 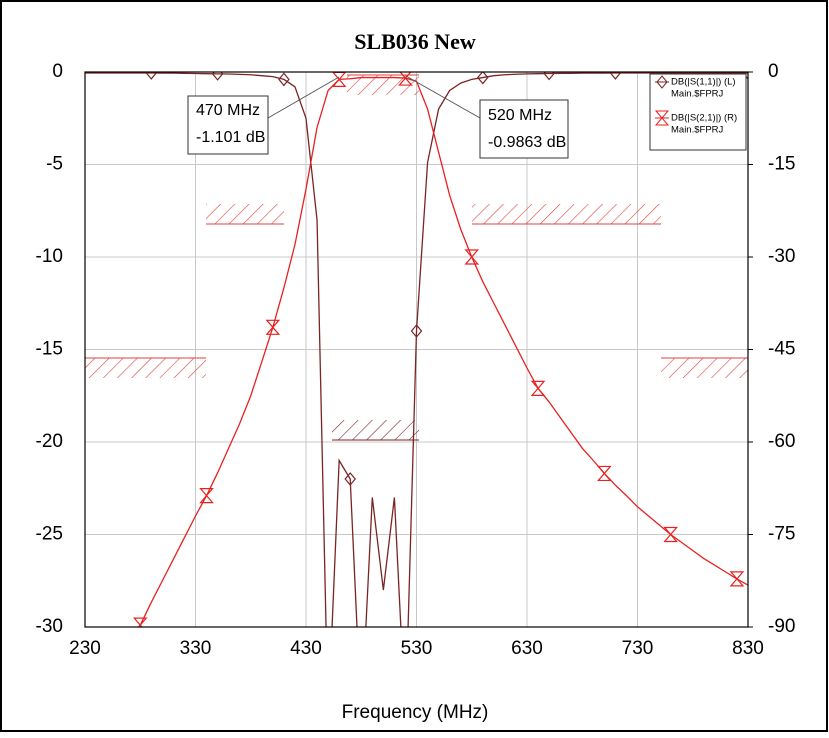 What do you see at coordinates (57, 71) in the screenshot?
I see `y-tick-label: 0` at bounding box center [57, 71].